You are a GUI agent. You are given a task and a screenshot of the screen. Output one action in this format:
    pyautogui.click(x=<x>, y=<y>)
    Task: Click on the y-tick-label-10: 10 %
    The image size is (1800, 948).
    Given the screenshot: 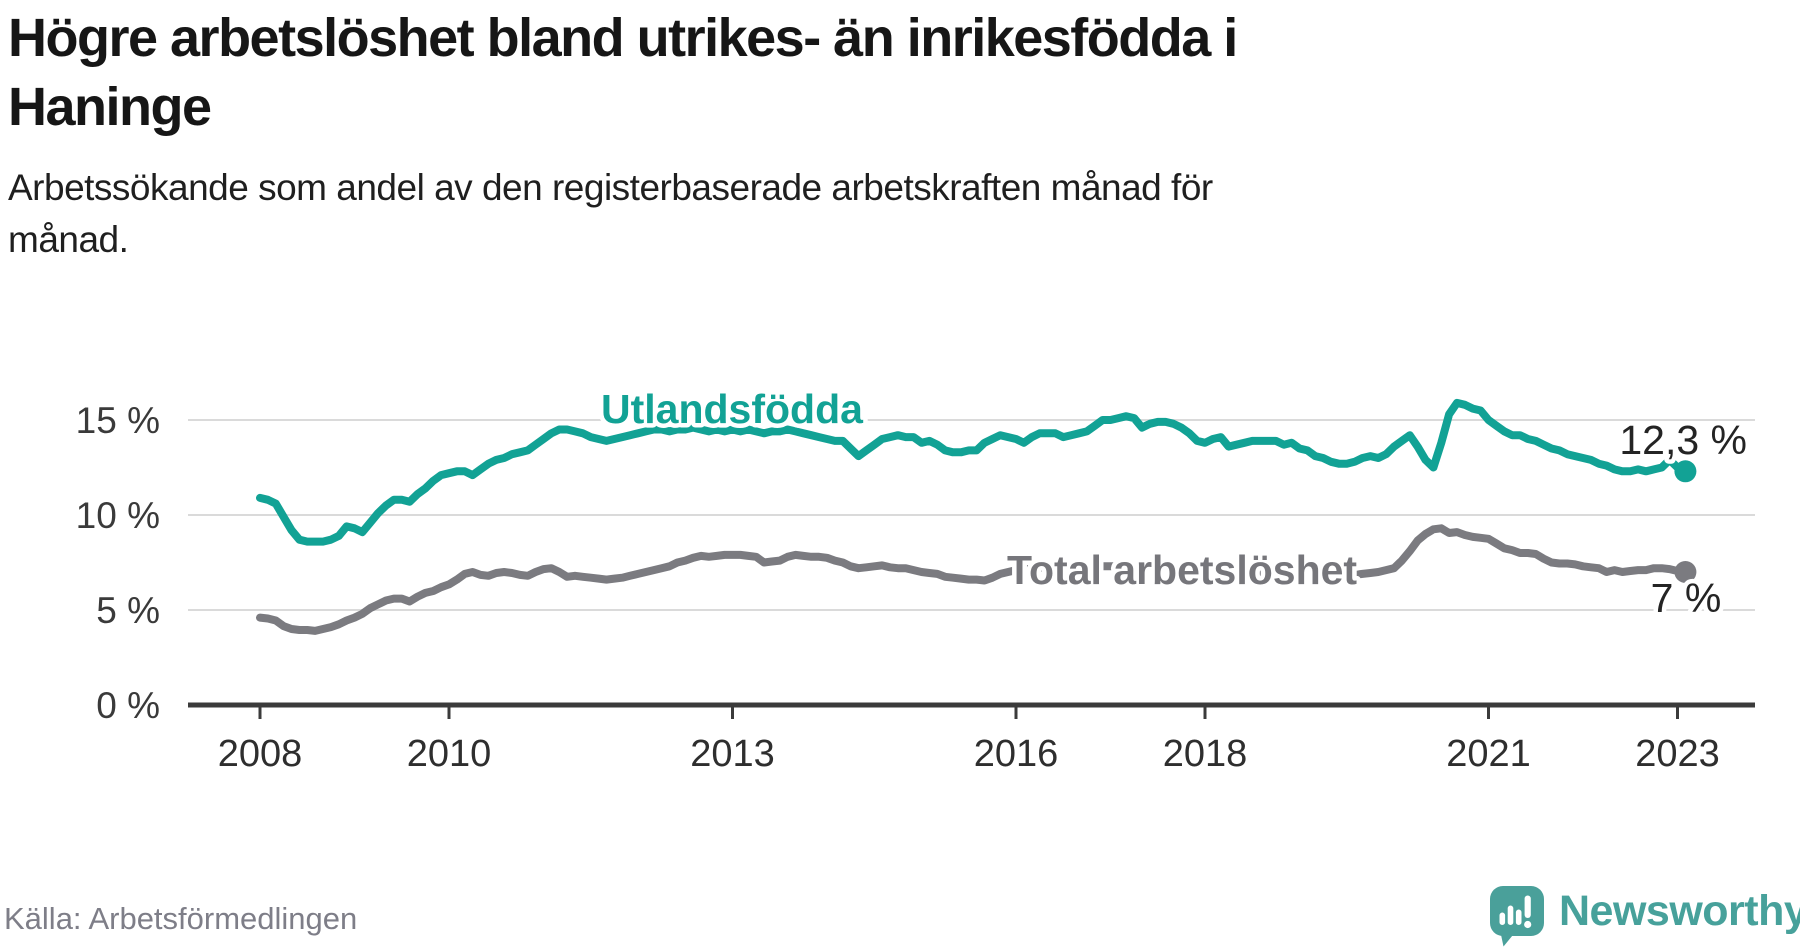 What is the action you would take?
    pyautogui.click(x=118, y=515)
    